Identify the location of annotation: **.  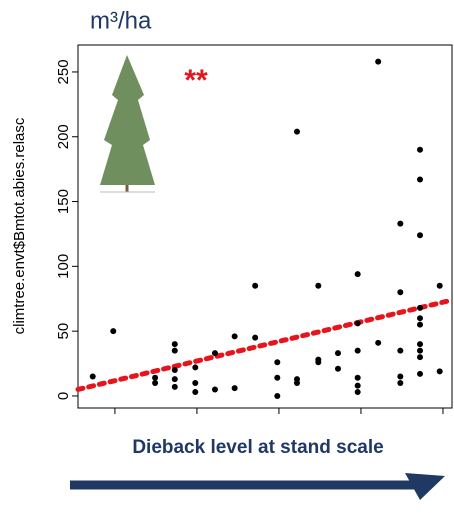
(196, 80).